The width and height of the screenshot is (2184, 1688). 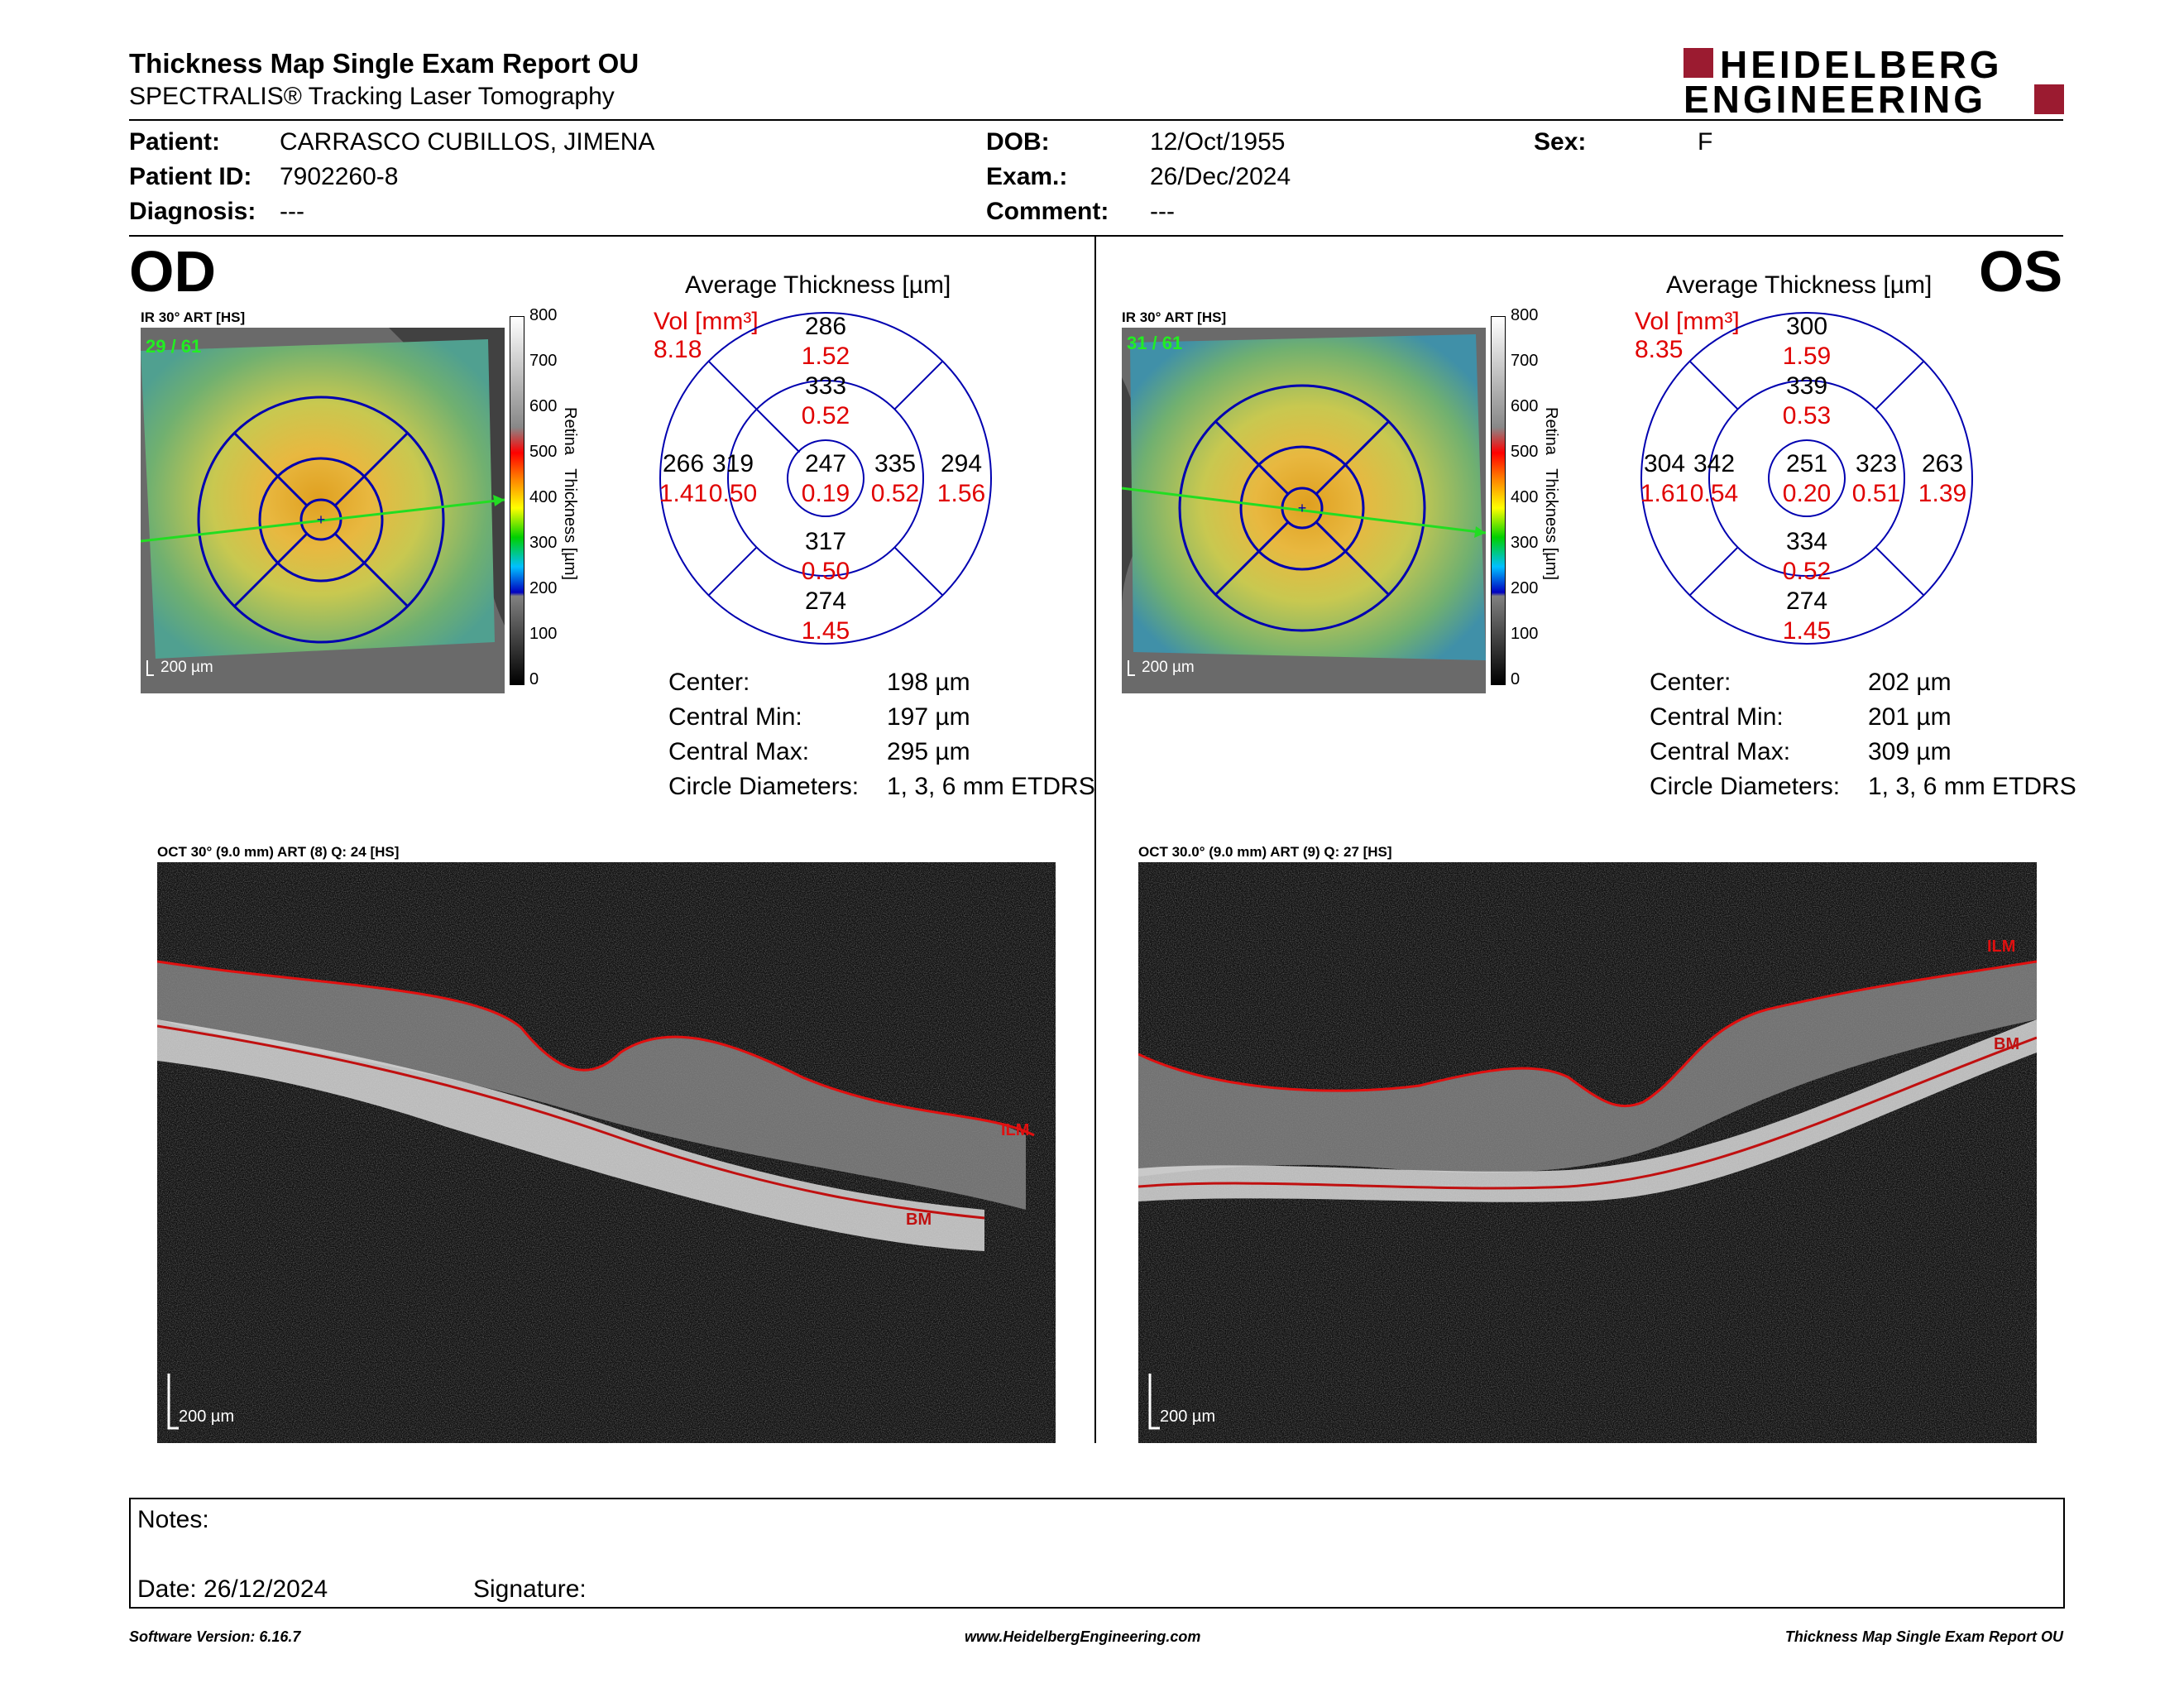 I want to click on logo-line-1: HEIDELBERG, so click(x=1861, y=64).